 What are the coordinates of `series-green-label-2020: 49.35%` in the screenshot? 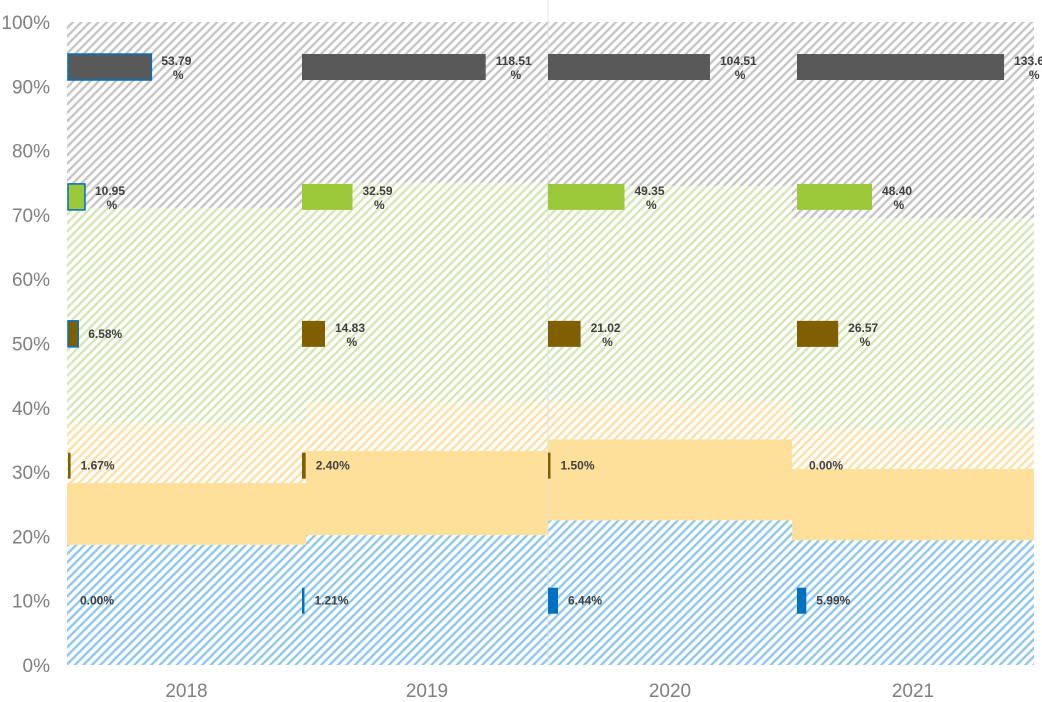 It's located at (649, 198).